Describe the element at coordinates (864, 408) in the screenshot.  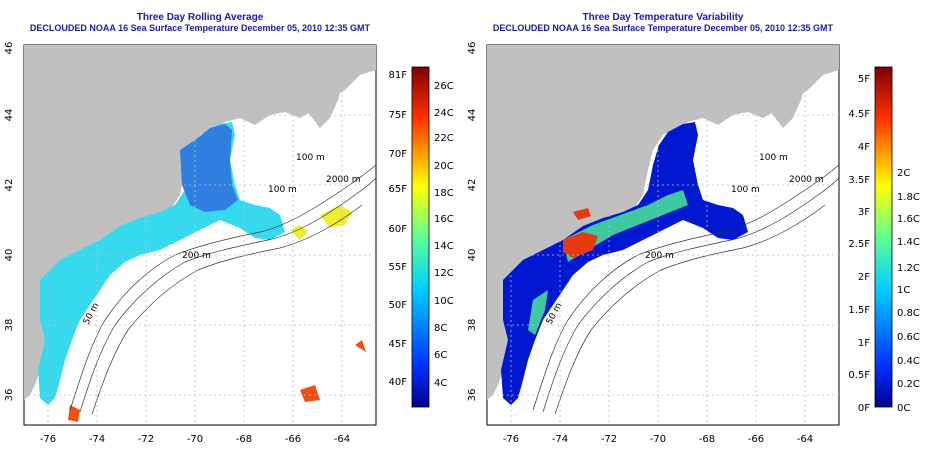
I see `colorbar-f-label: 0F` at that location.